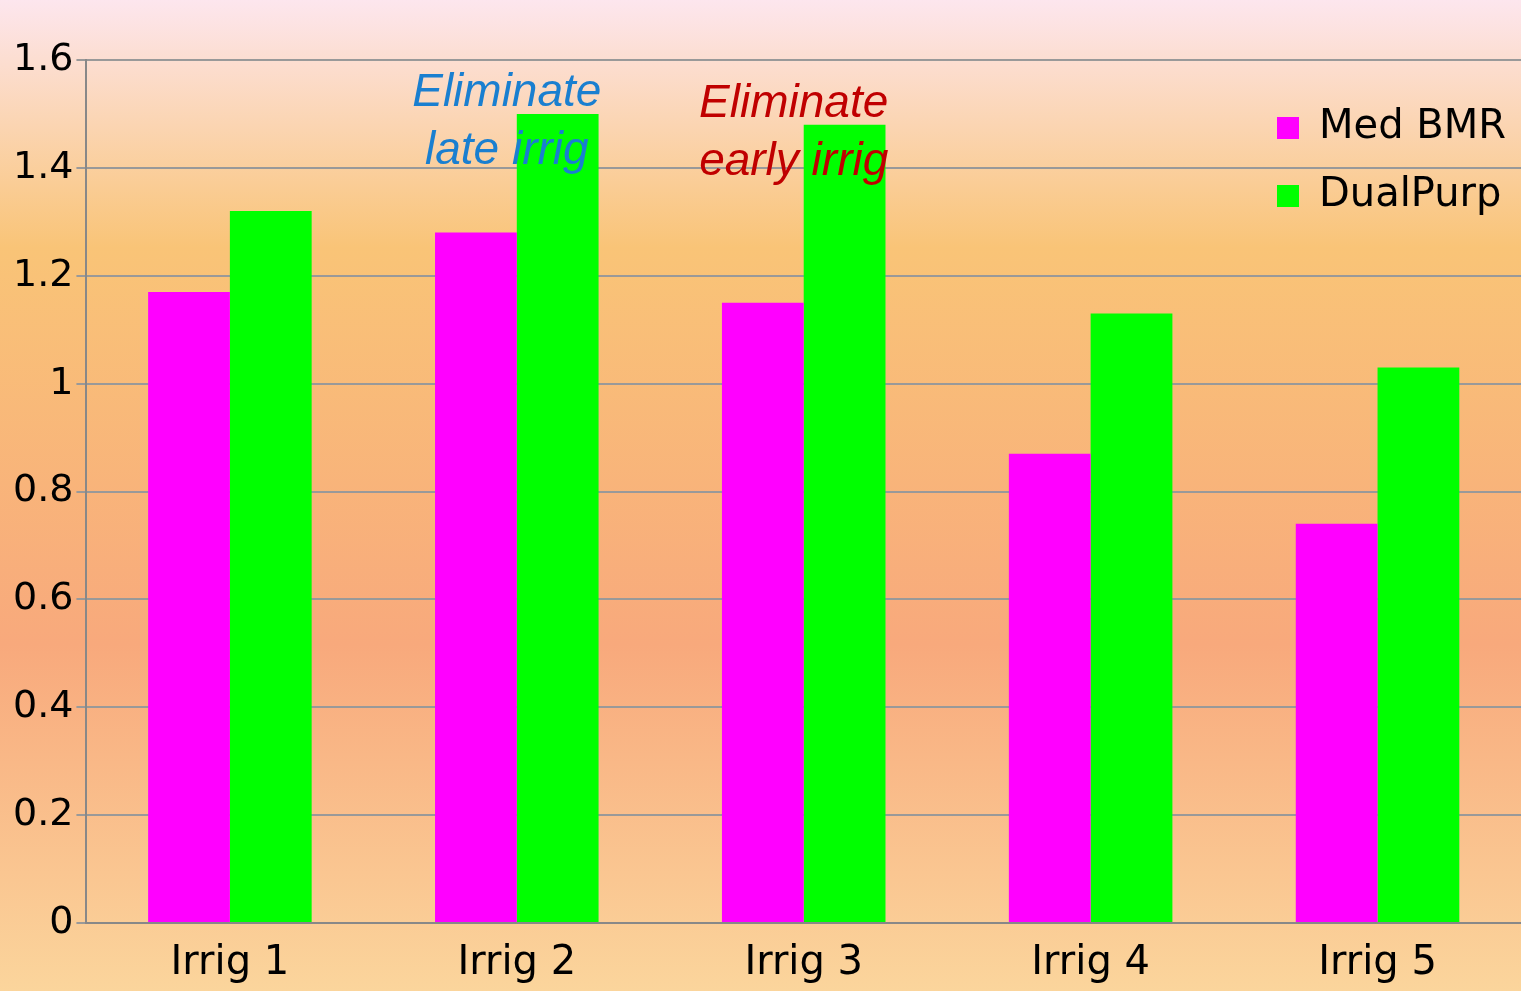 This screenshot has height=991, width=1521. What do you see at coordinates (43, 596) in the screenshot?
I see `y-tick-label: 0.6` at bounding box center [43, 596].